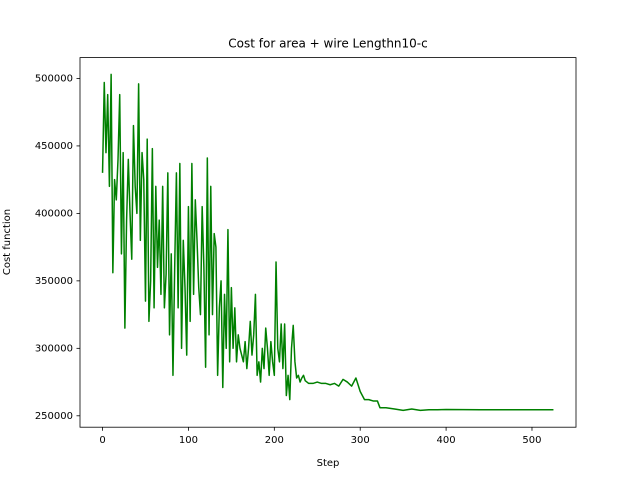 The width and height of the screenshot is (640, 484). I want to click on x-tick-label: 400, so click(446, 440).